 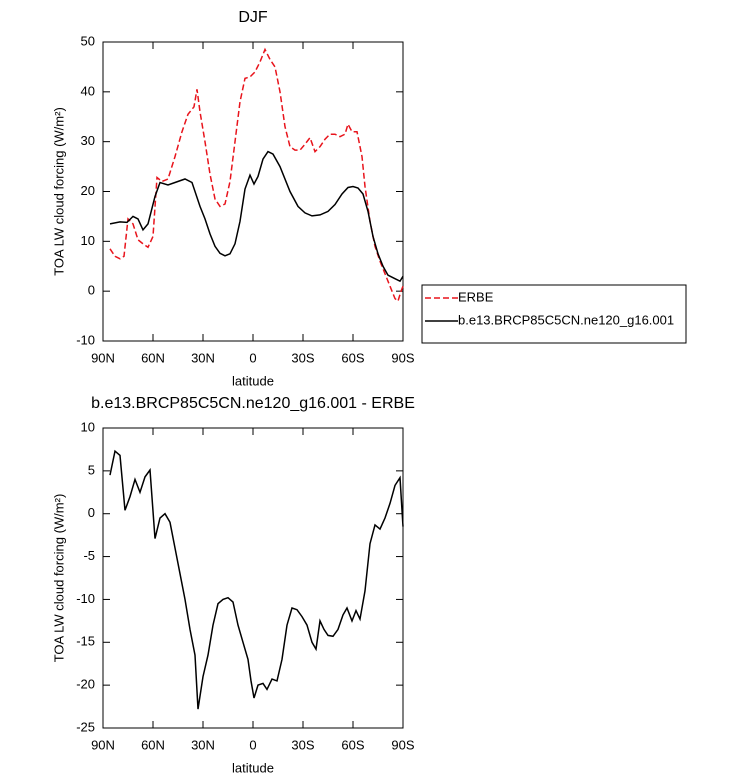 I want to click on legend-label: b.e13.BRCP85C5CN.ne120_g16.001, so click(x=566, y=319).